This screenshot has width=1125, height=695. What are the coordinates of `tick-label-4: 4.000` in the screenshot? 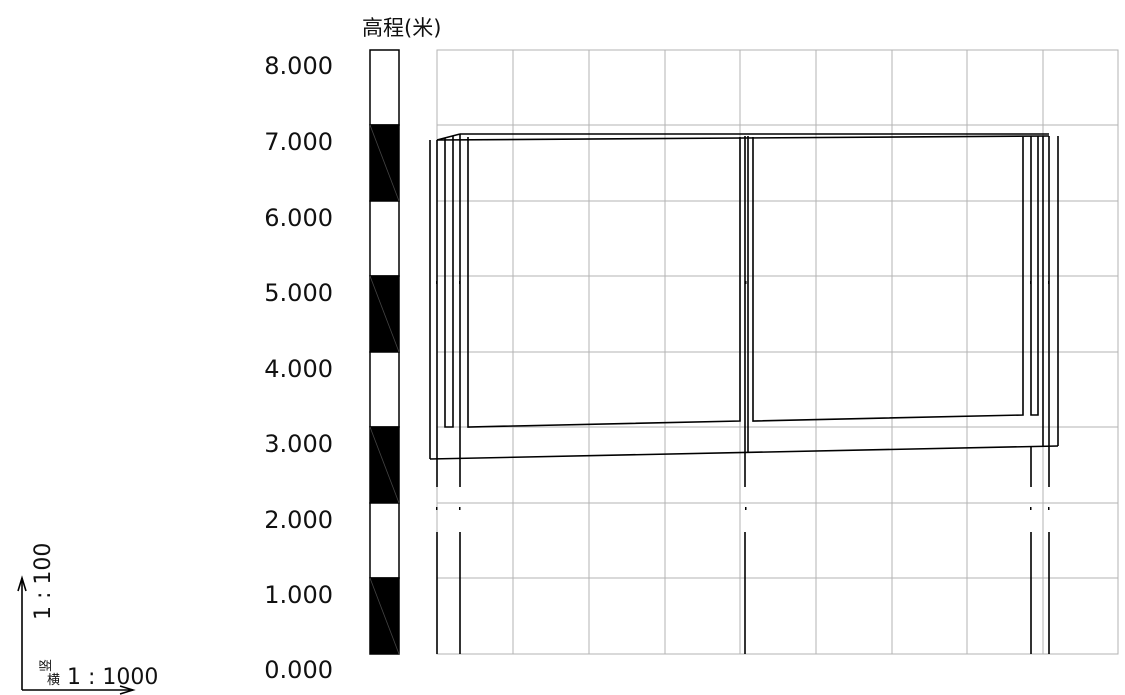 It's located at (298, 369).